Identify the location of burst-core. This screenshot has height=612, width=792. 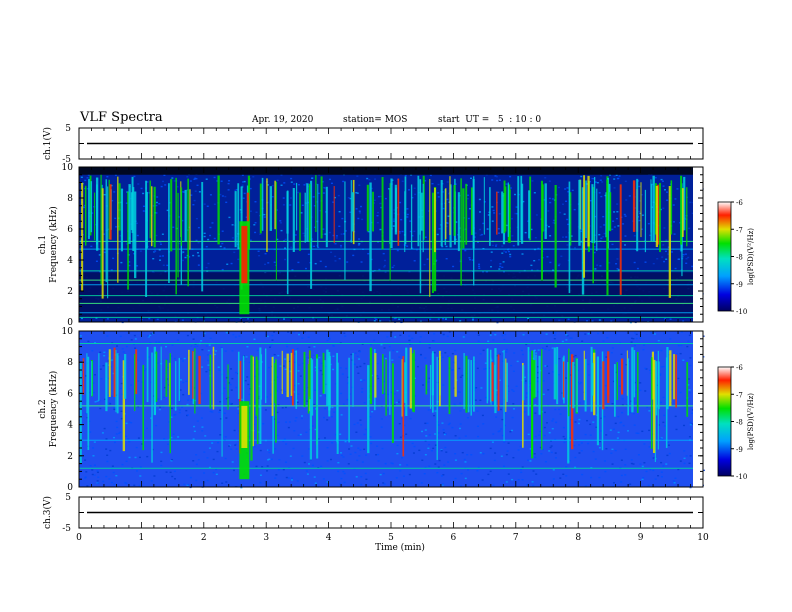
(244, 426).